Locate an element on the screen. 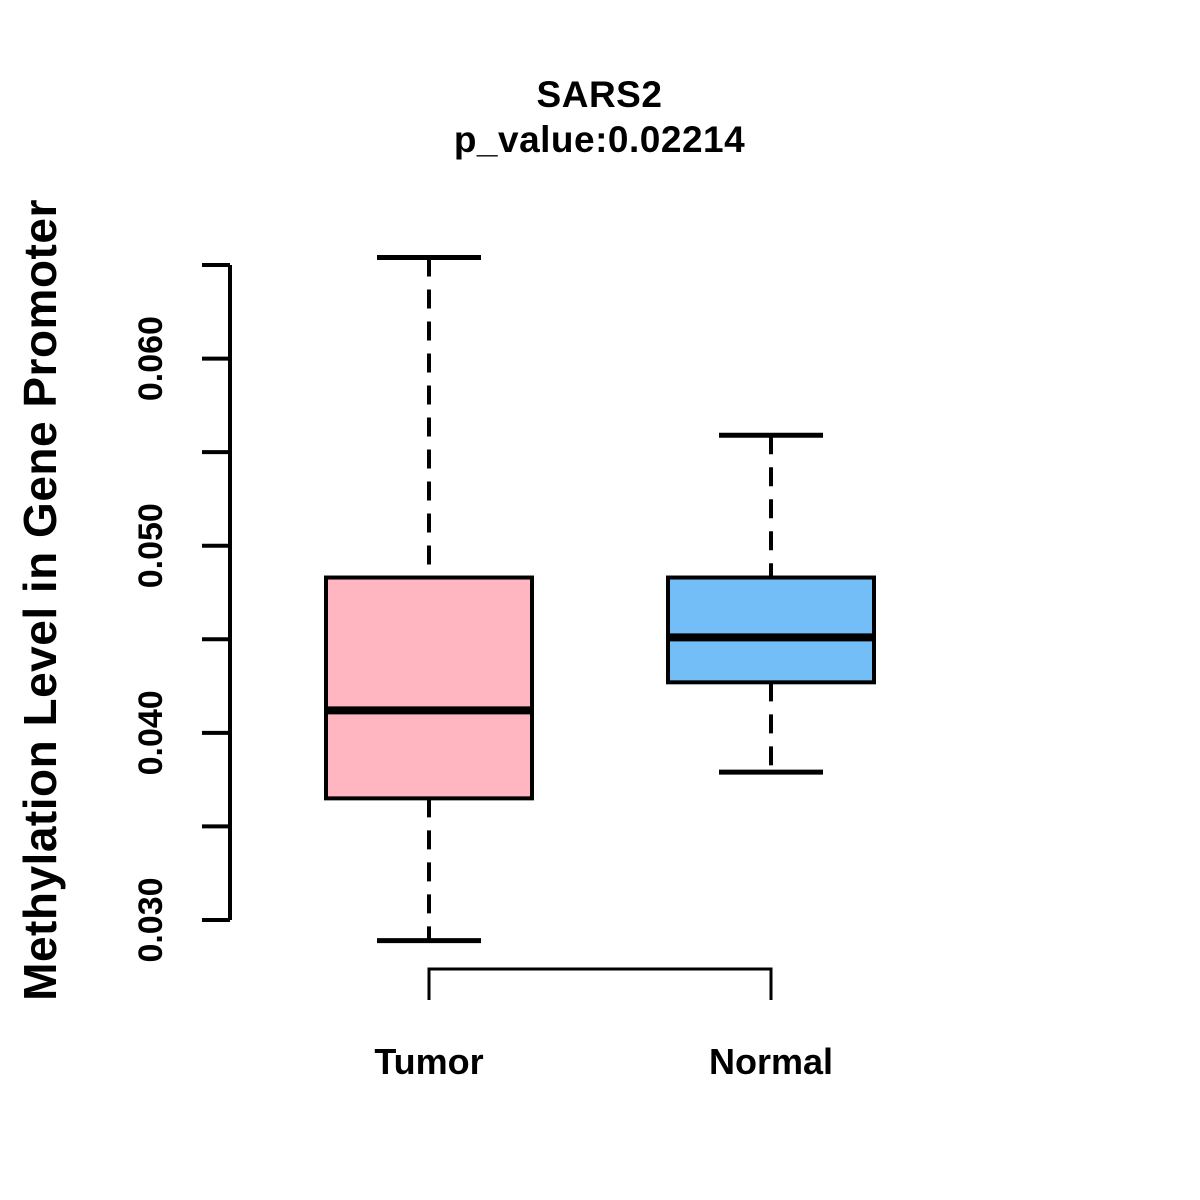 Image resolution: width=1200 pixels, height=1200 pixels. tumor-box is located at coordinates (429, 688).